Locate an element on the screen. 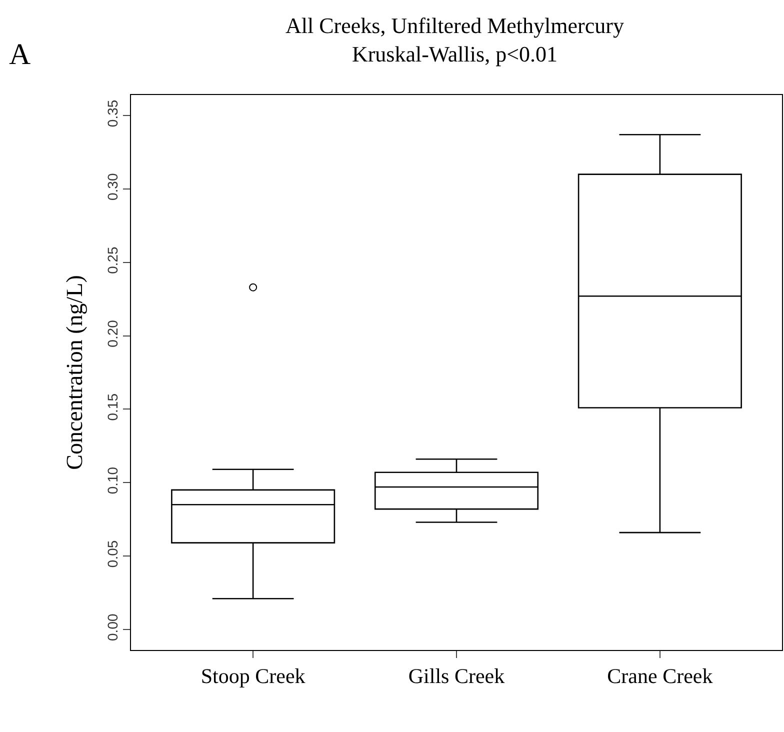 The height and width of the screenshot is (732, 784). y-axis-title: Concentration (ng/L) is located at coordinates (74, 372).